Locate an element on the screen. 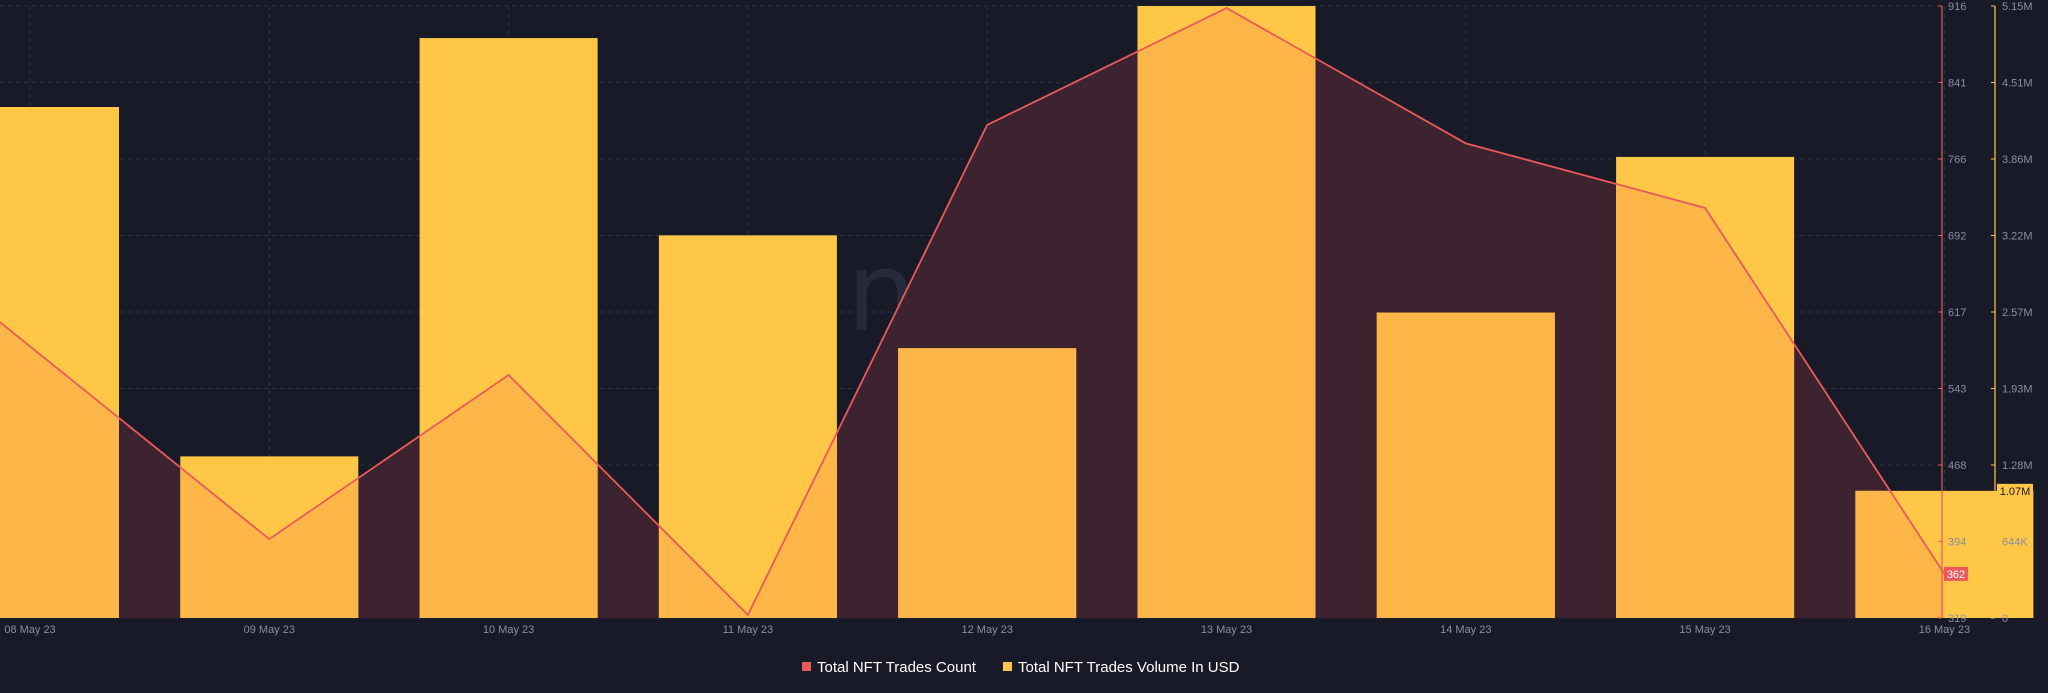 This screenshot has width=2048, height=693. legend-label-count: Total NFT Trades Count is located at coordinates (897, 667).